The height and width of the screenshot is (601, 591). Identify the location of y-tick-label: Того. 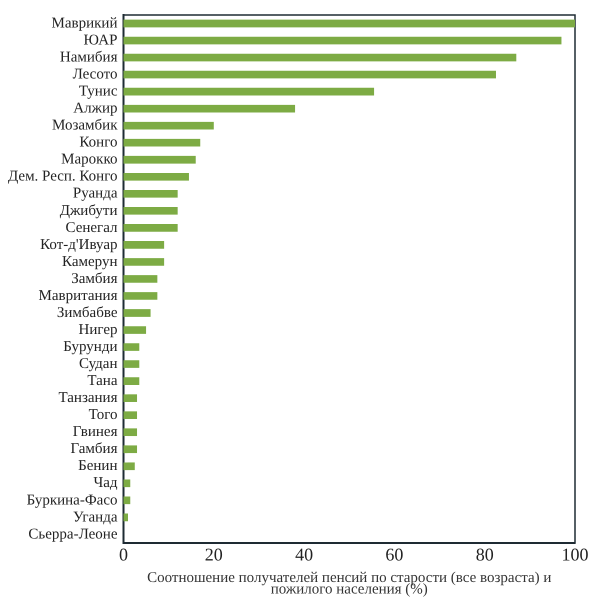
(103, 415).